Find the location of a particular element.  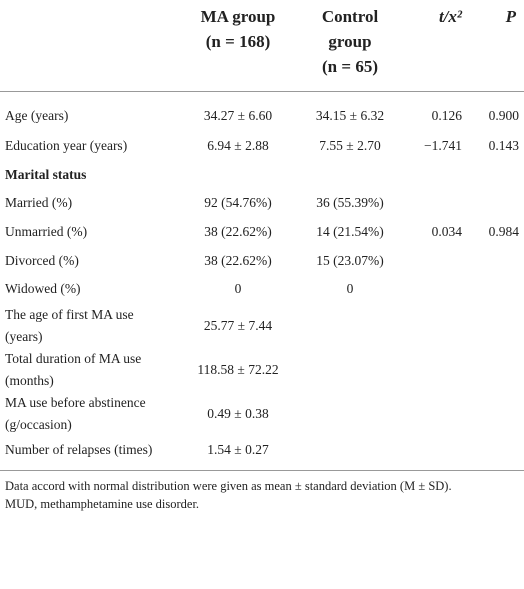

column-header: P is located at coordinates (498, 46).